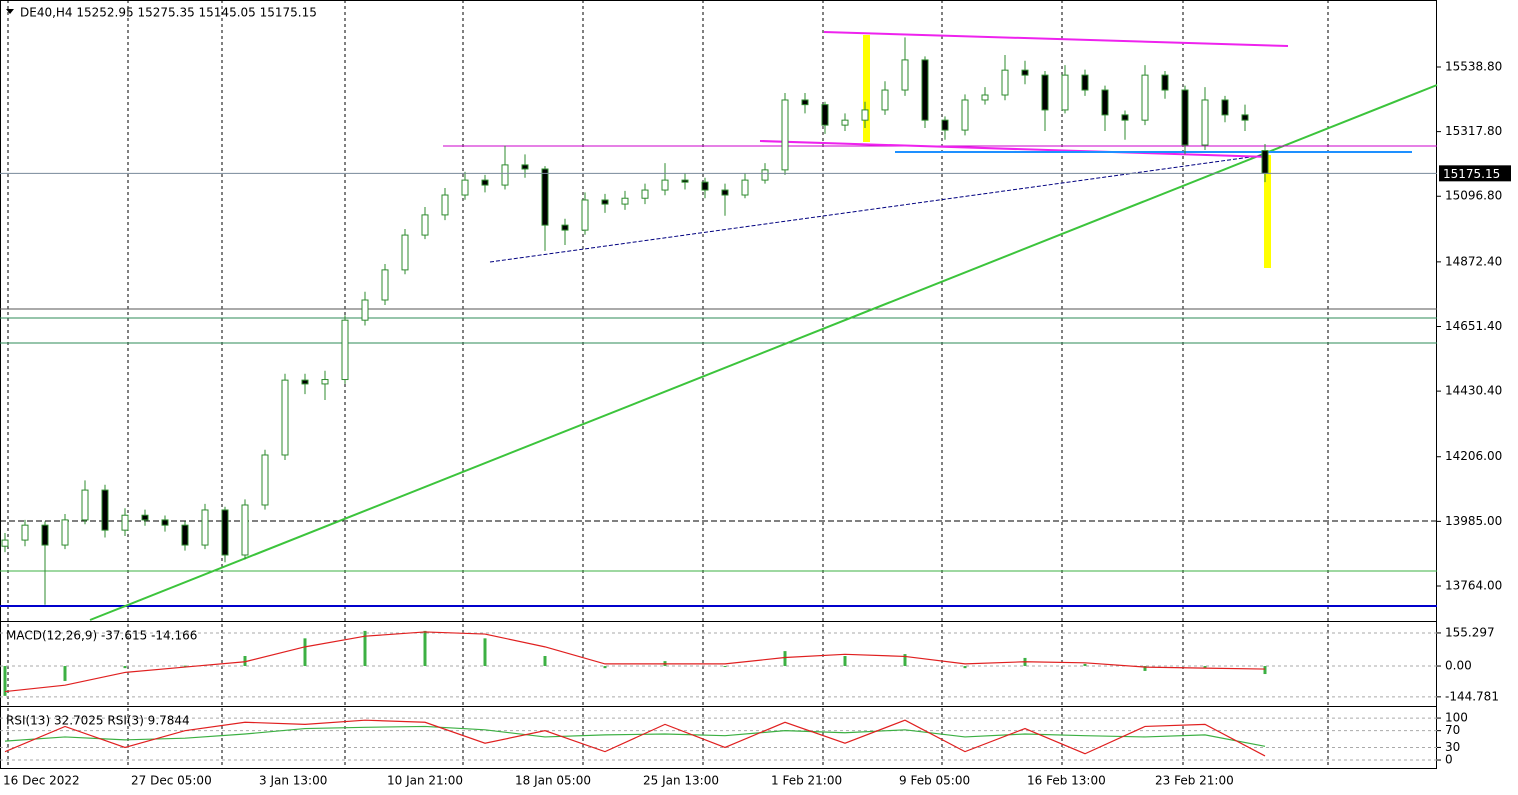 This screenshot has height=795, width=1518. I want to click on y-tick-label: 13985.00, so click(1473, 521).